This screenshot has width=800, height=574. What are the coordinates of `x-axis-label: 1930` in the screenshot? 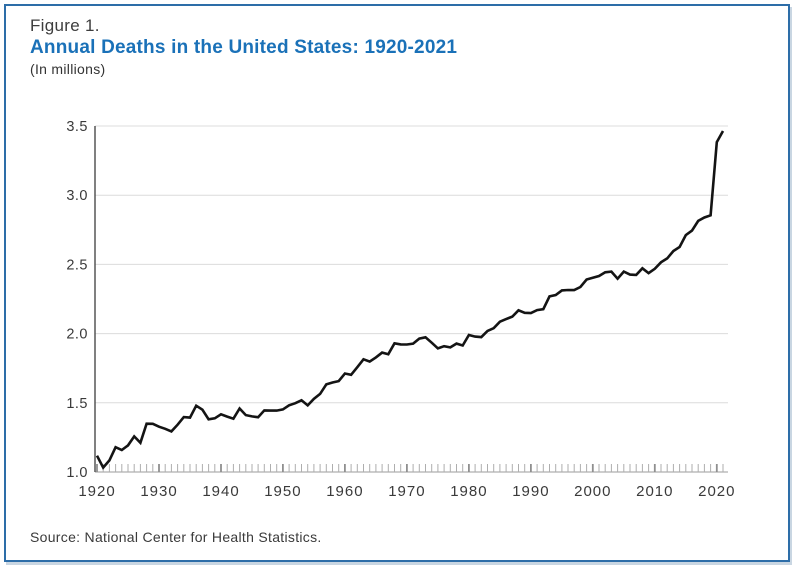 It's located at (158, 491).